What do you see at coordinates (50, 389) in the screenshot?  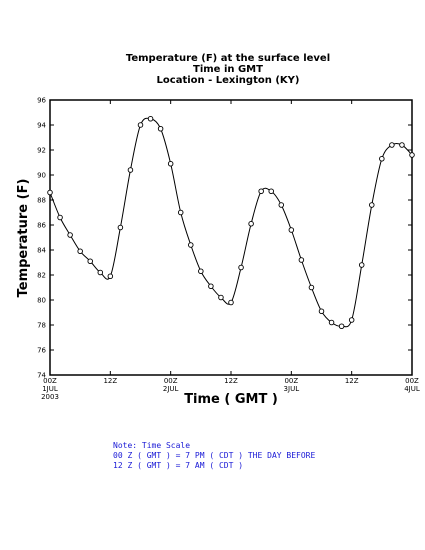 I see `x-tick-date: 1JUL` at bounding box center [50, 389].